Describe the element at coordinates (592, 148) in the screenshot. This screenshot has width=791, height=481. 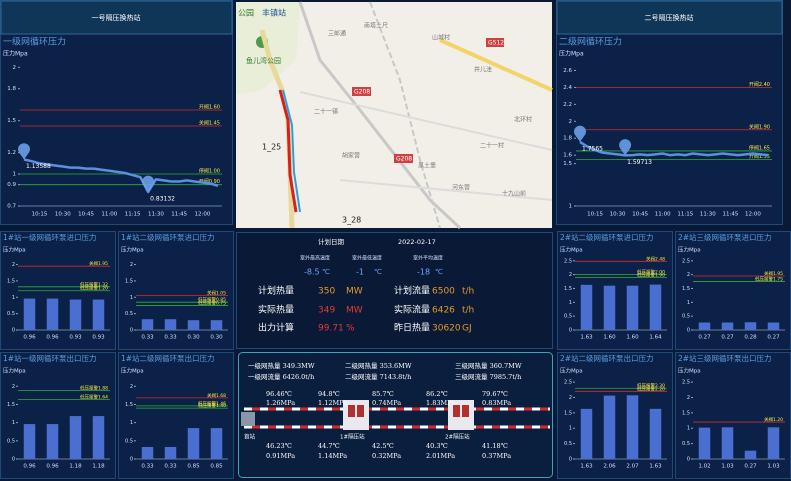
I see `data-label: 1.7565` at that location.